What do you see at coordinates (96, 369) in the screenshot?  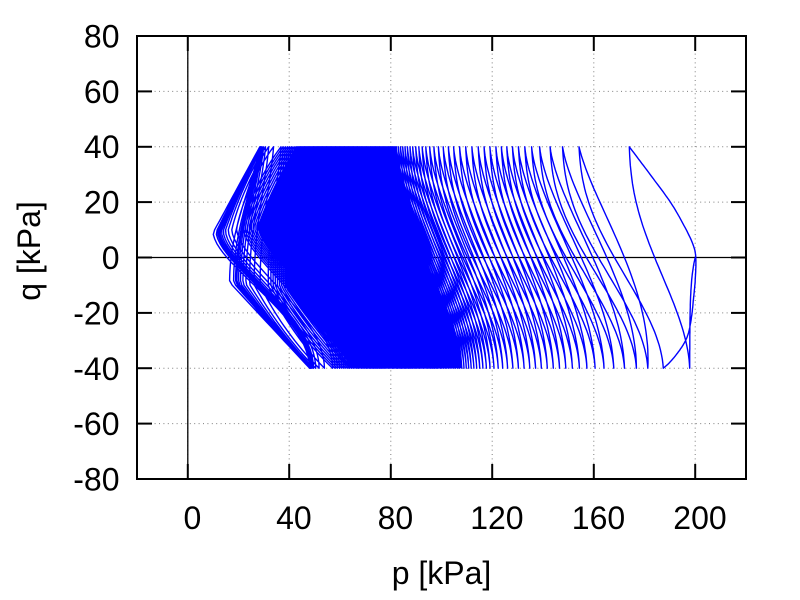 I see `svg-text: -40` at bounding box center [96, 369].